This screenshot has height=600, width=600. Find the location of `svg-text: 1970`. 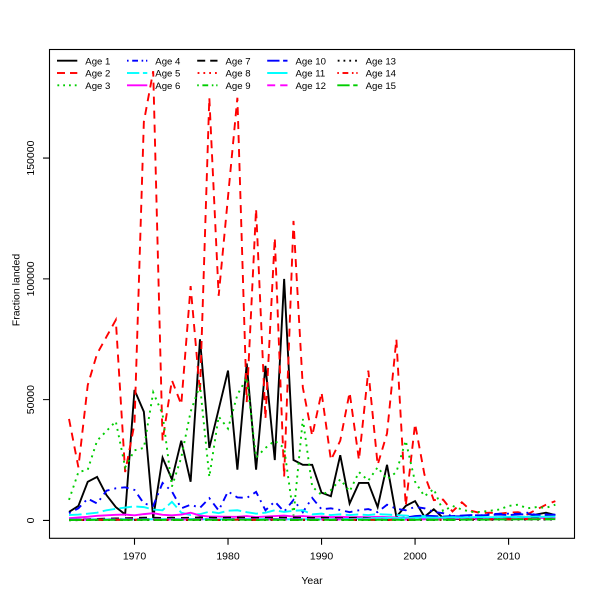

svg-text: 1970 is located at coordinates (135, 557).